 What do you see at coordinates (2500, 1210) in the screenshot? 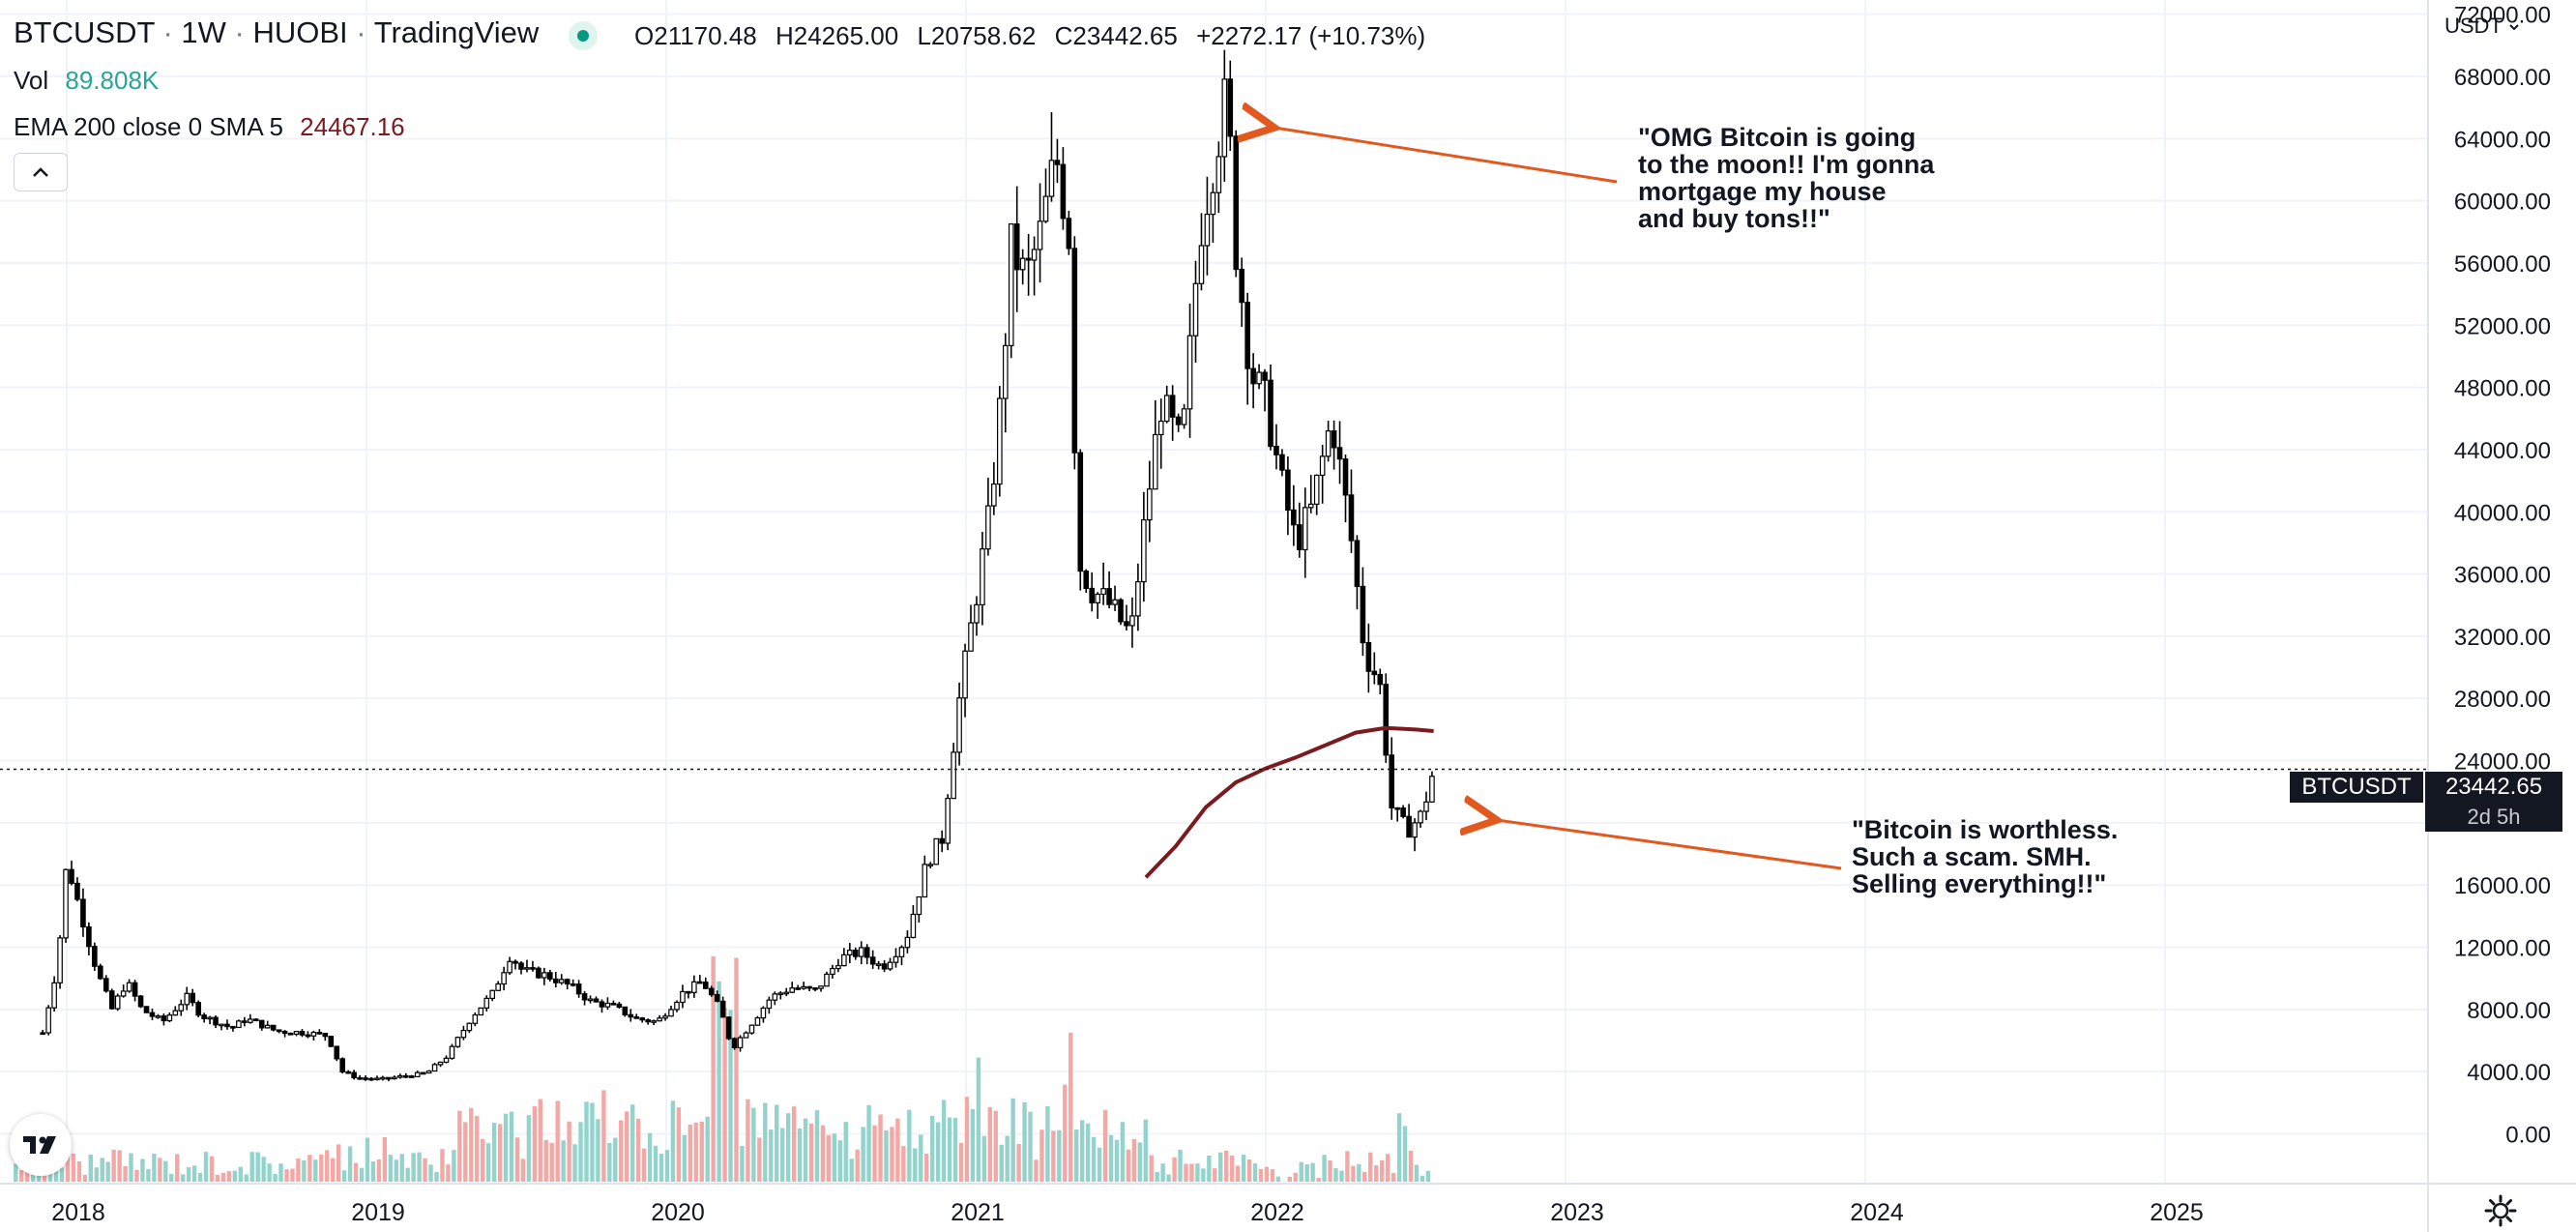
I see `gear-icon` at bounding box center [2500, 1210].